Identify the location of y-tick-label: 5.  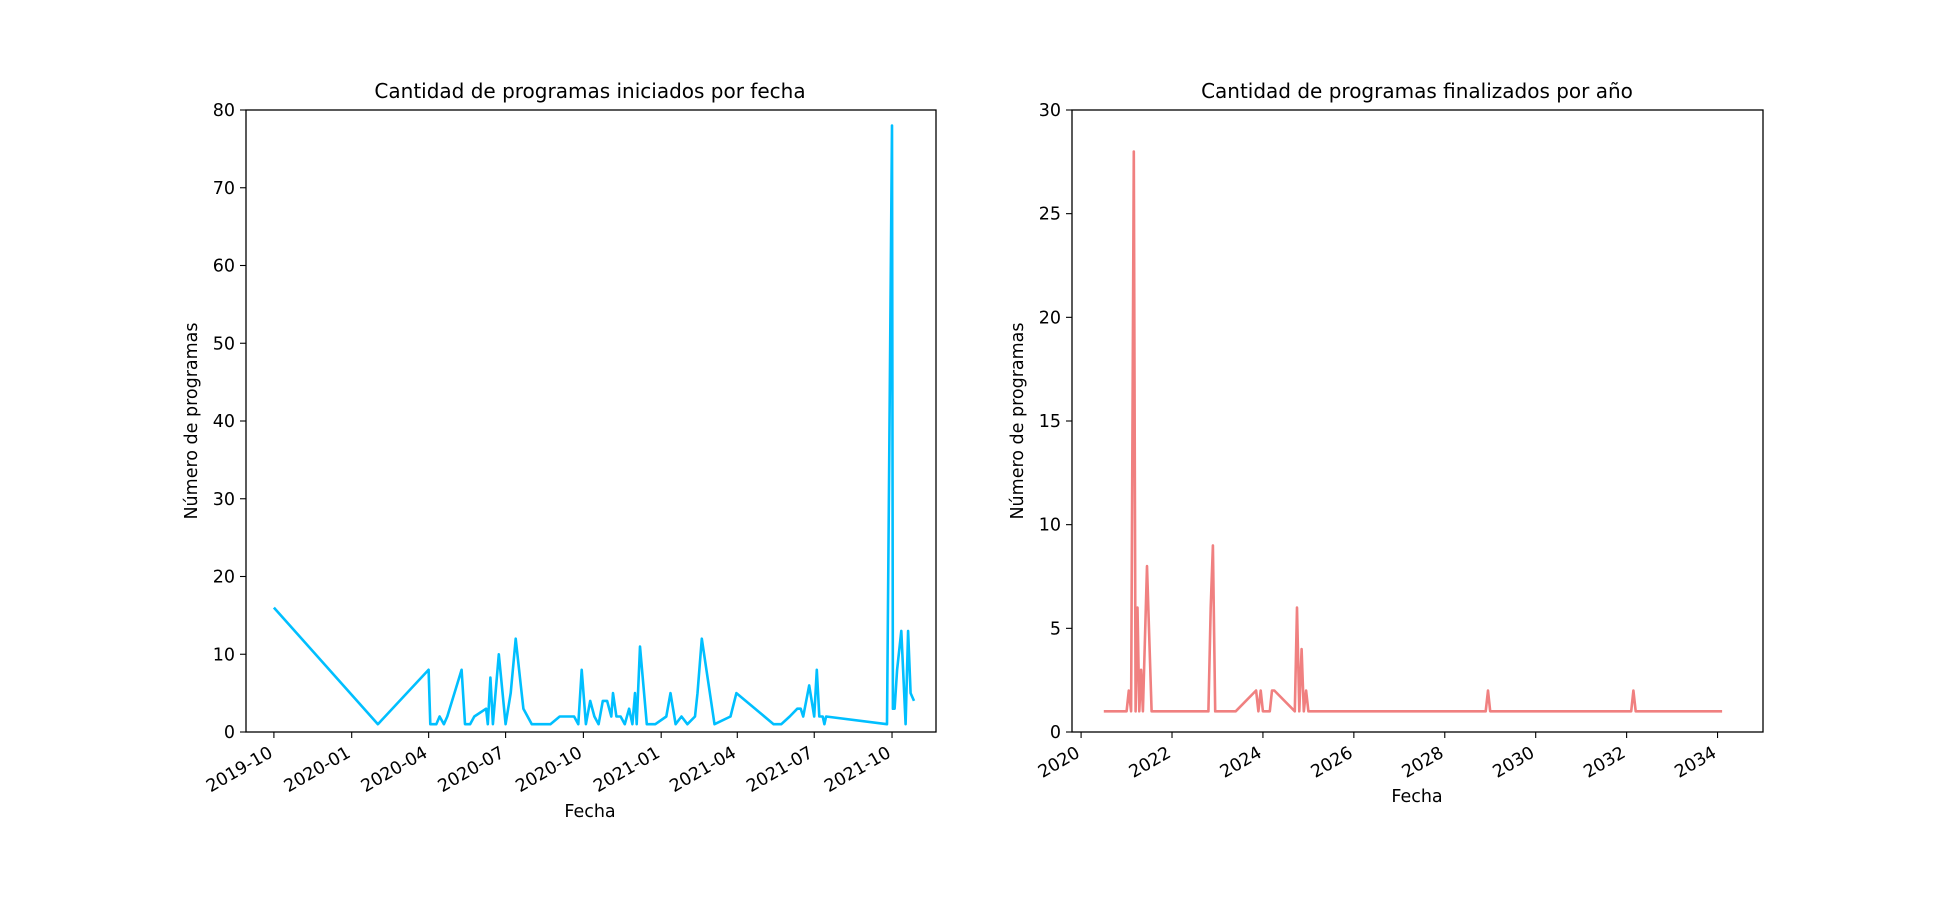
(1055, 629).